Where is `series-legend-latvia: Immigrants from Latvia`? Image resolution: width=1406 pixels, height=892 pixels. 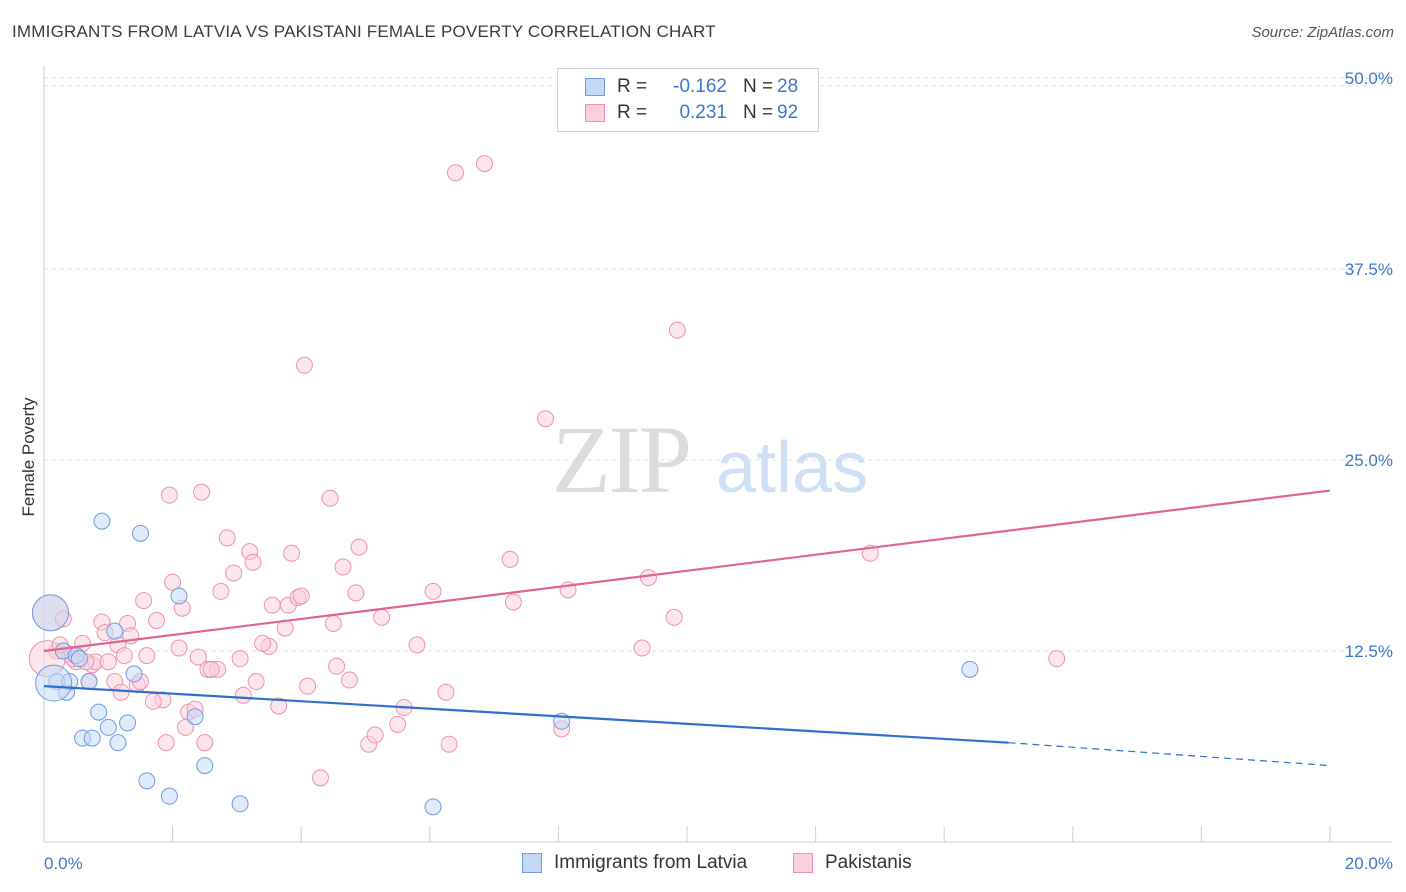 series-legend-latvia: Immigrants from Latvia is located at coordinates (634, 863).